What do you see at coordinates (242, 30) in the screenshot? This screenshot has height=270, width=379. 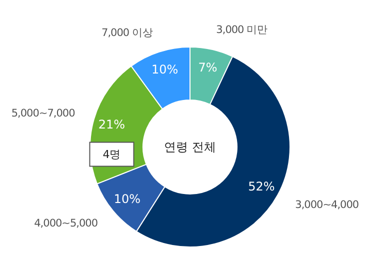 I see `slice-label: 3,000 미만` at bounding box center [242, 30].